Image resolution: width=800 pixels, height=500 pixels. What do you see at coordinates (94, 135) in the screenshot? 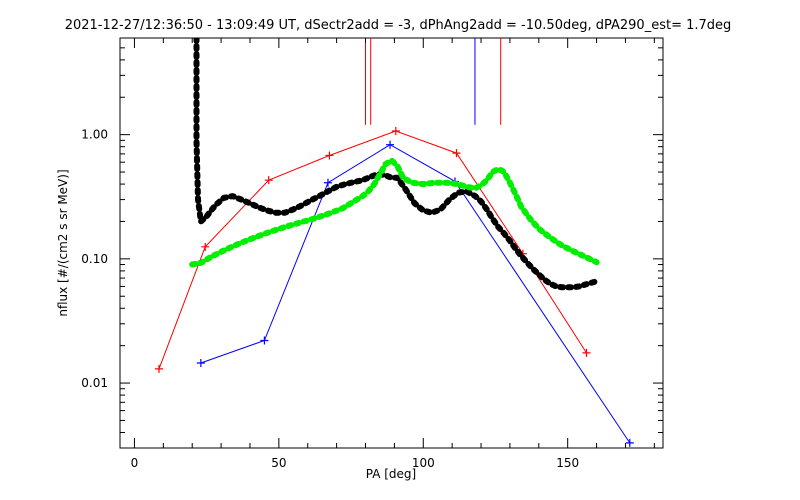
I see `y-tick-label: 1.00` at bounding box center [94, 135].